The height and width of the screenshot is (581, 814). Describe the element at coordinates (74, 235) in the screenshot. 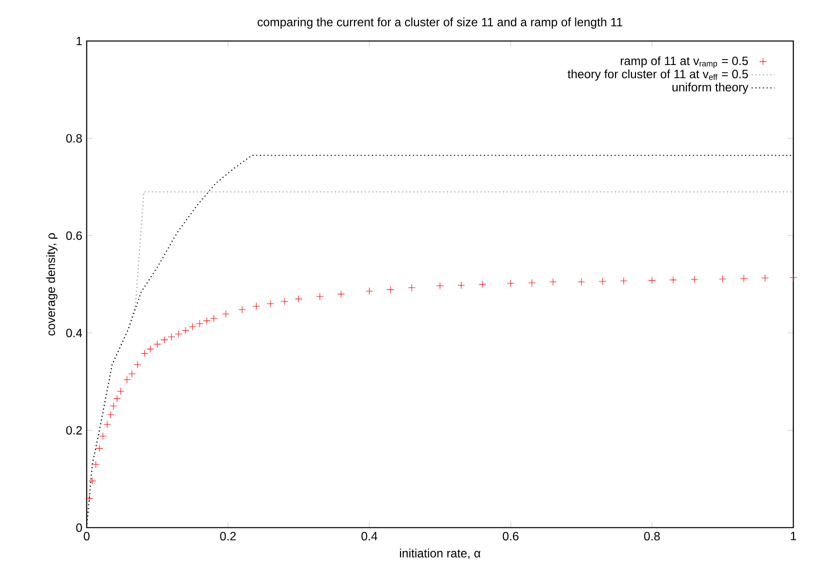

I see `y-tick-label: 0.6` at that location.